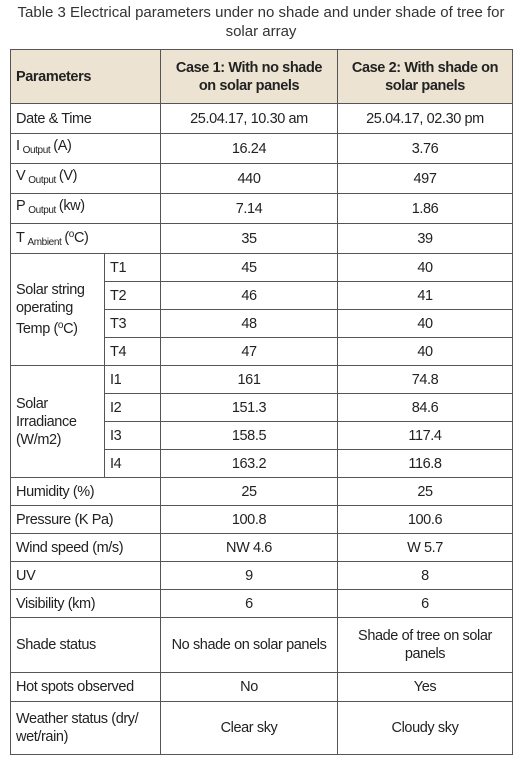 The width and height of the screenshot is (520, 757). I want to click on value-cell: 45, so click(249, 267).